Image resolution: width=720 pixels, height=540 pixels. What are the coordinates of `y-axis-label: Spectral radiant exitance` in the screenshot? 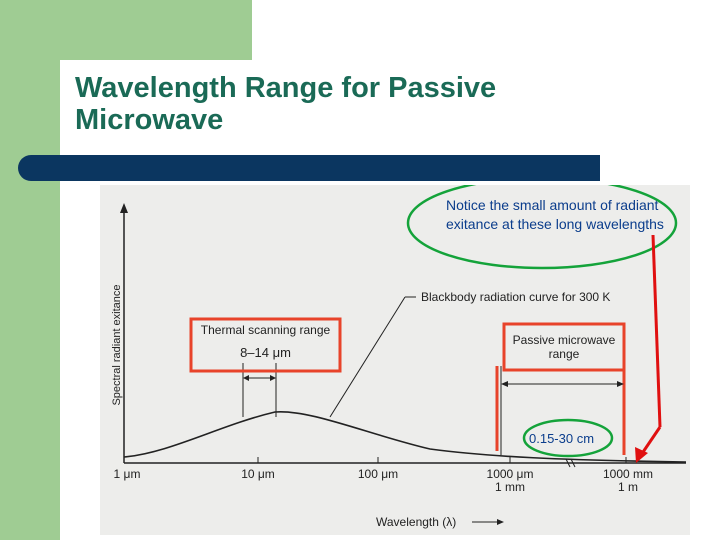 It's located at (117, 345).